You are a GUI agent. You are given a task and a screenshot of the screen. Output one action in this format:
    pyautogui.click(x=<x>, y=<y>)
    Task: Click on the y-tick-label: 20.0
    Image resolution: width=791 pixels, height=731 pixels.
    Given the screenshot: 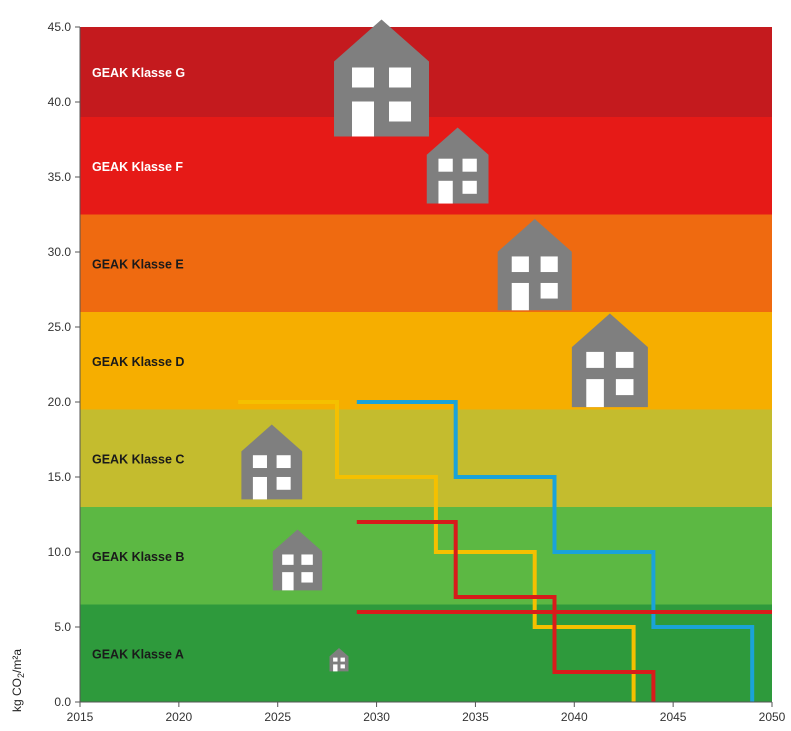 What is the action you would take?
    pyautogui.click(x=60, y=402)
    